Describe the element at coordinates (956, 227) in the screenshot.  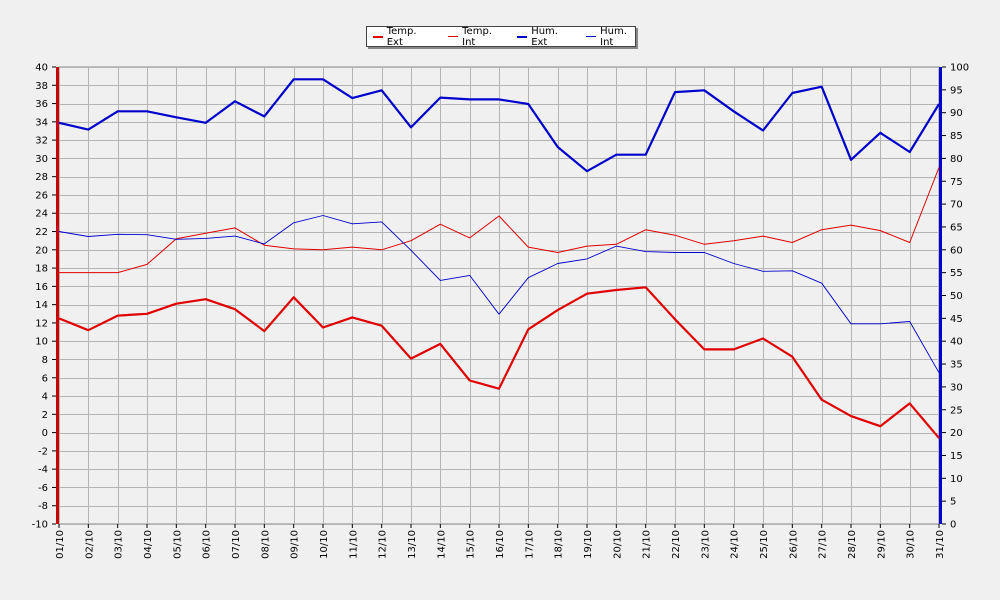
I see `right-tick-label: 65` at that location.